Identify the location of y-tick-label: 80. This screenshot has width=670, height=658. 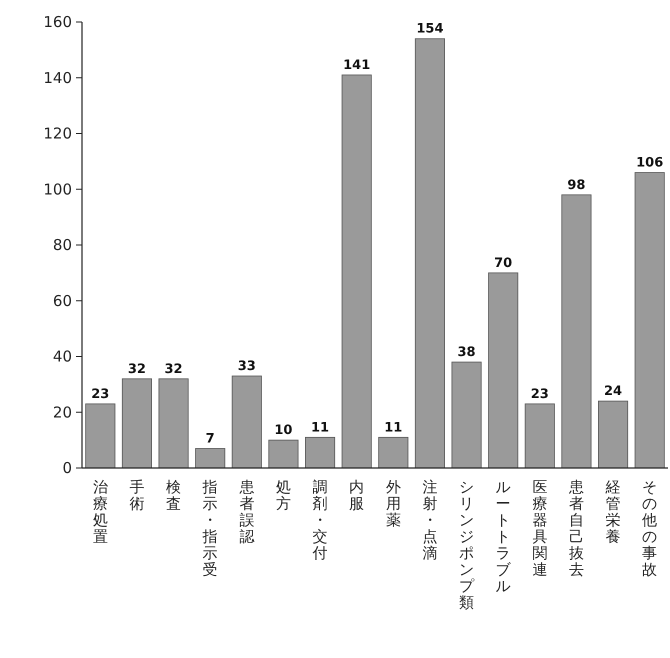
(62, 245).